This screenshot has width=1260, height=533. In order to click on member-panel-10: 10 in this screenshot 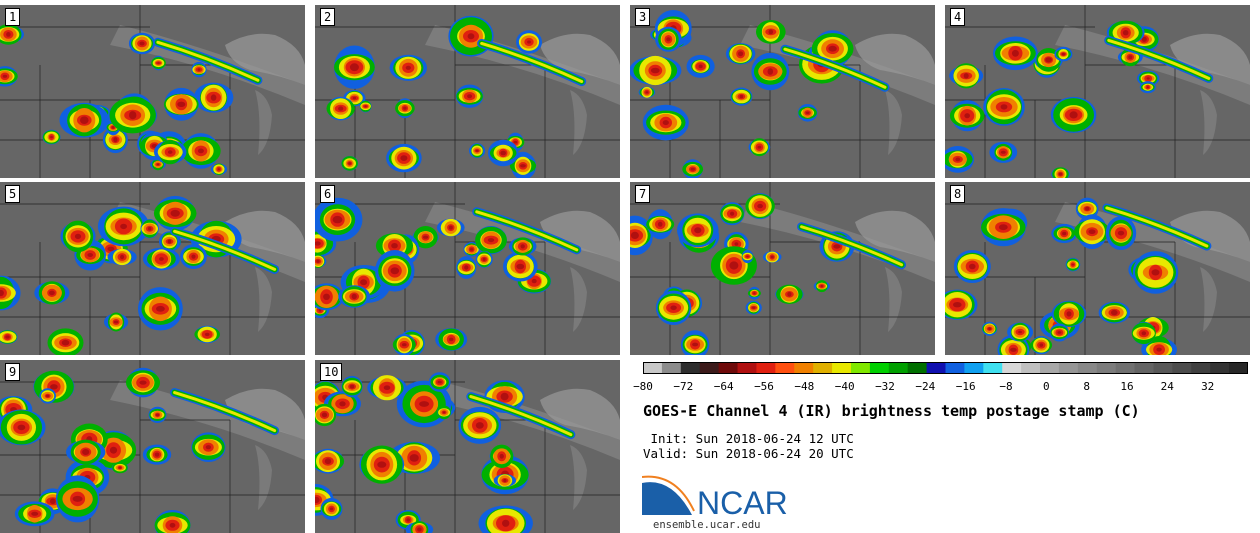, I will do `click(467, 446)`.